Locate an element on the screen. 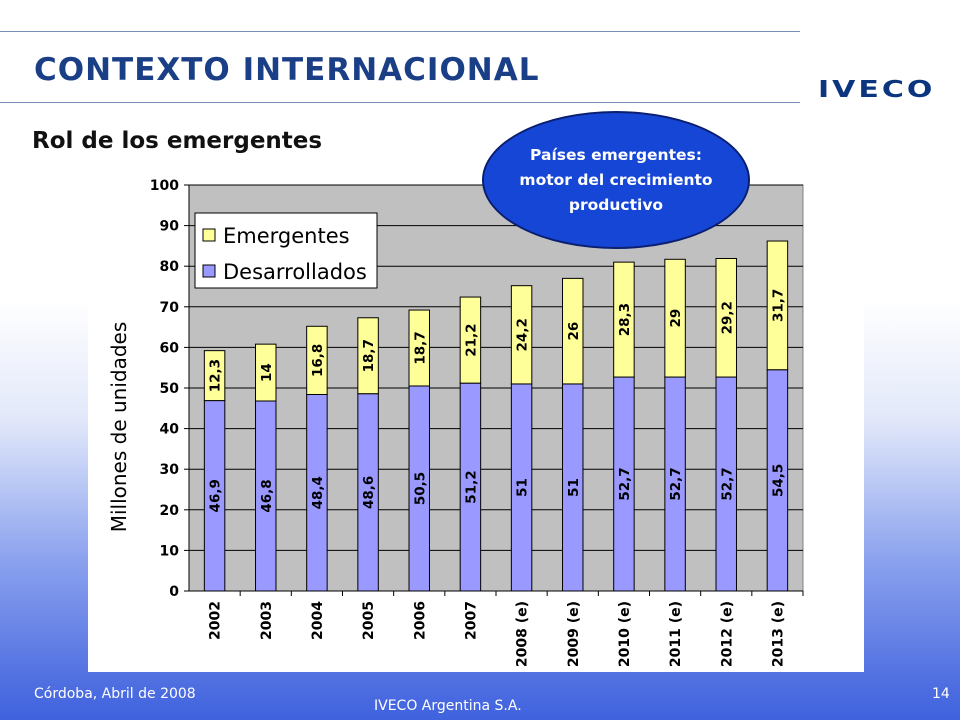 The height and width of the screenshot is (720, 960). data-label-desarrollados: 46,8 is located at coordinates (267, 495).